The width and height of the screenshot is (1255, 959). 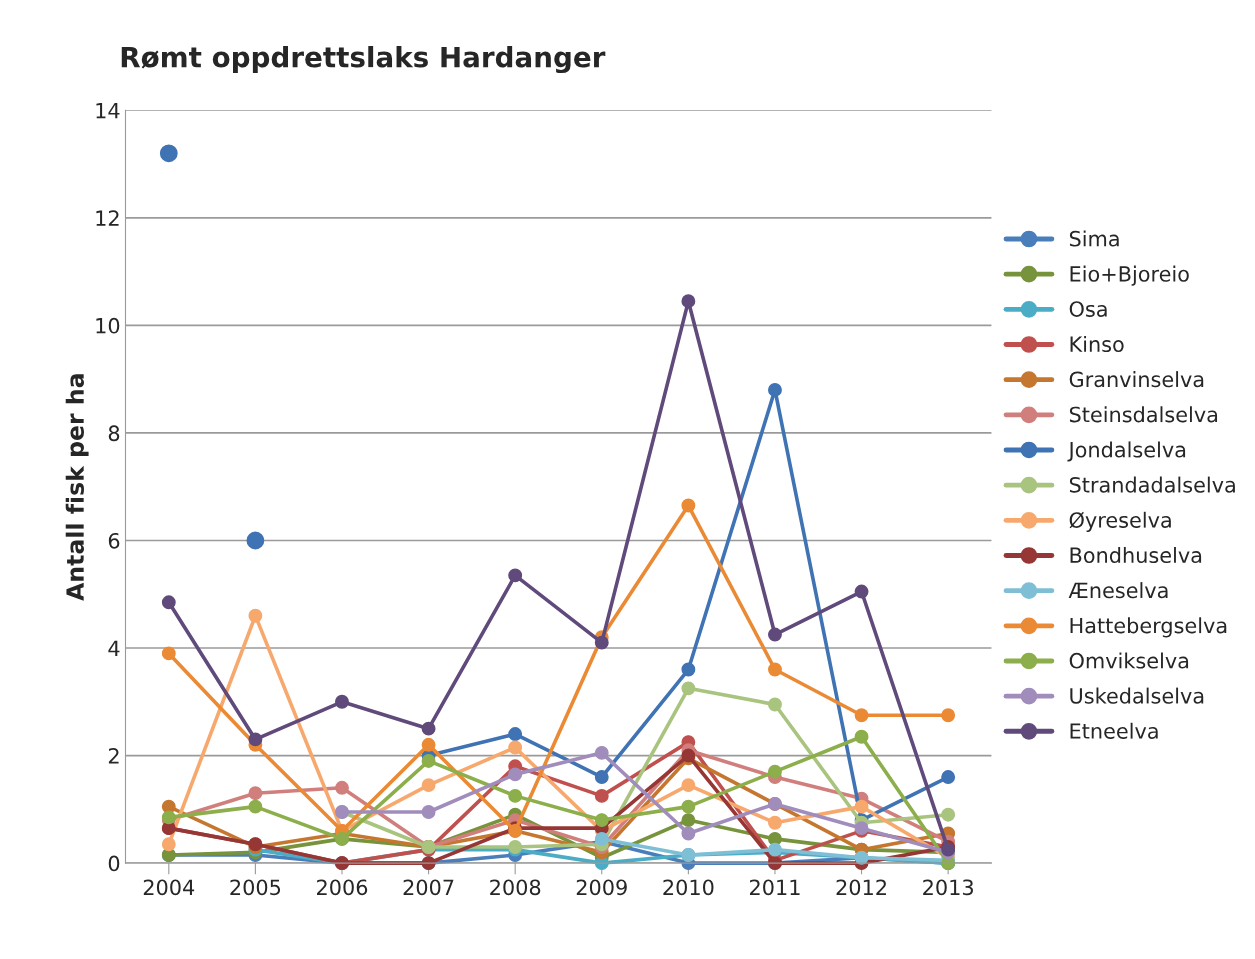 I want to click on legend-label: Granvinselva, so click(x=1136, y=379).